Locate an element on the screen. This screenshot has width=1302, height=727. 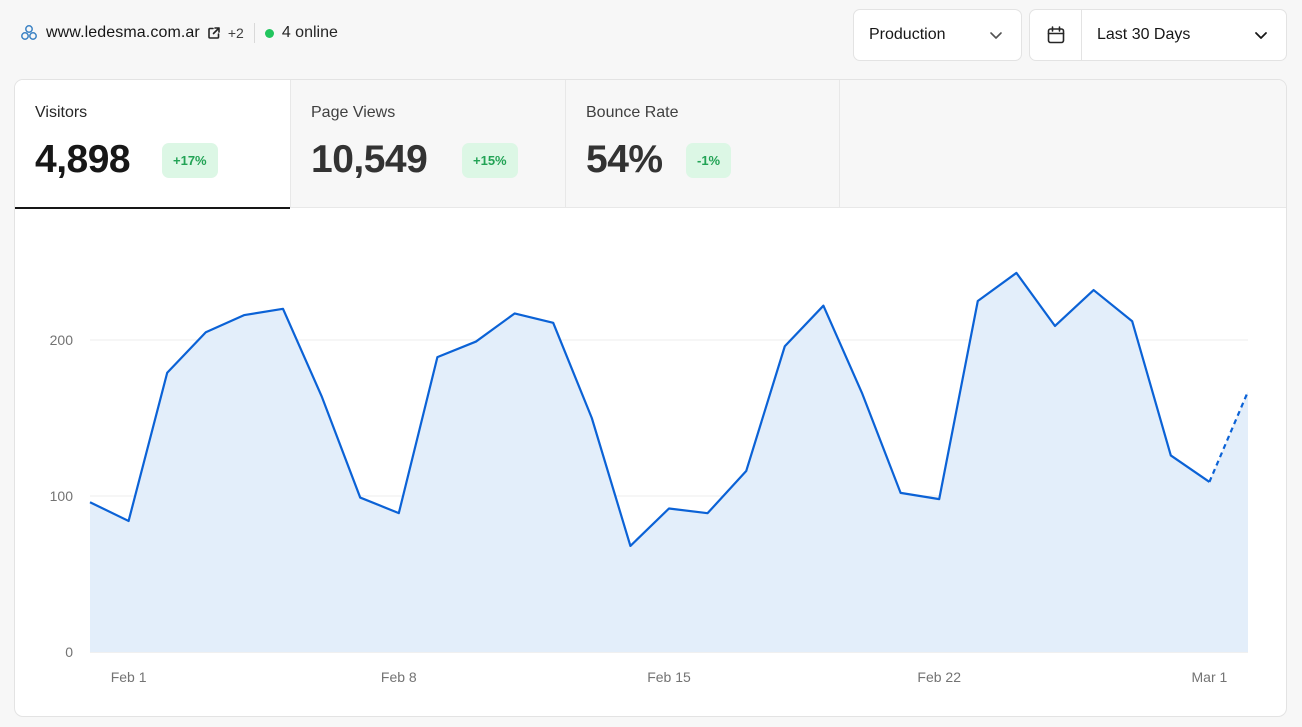
date-range-picker: Last 30 Days is located at coordinates (1158, 35).